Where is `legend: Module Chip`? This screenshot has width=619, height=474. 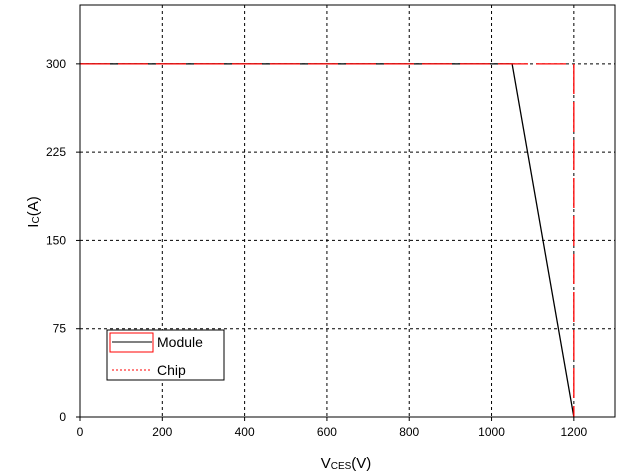
legend: Module Chip is located at coordinates (165, 355).